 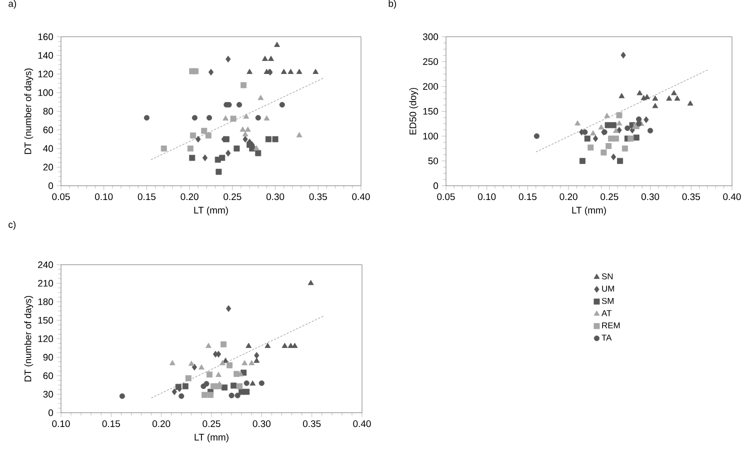 What do you see at coordinates (608, 301) in the screenshot?
I see `legend-label: SM` at bounding box center [608, 301].